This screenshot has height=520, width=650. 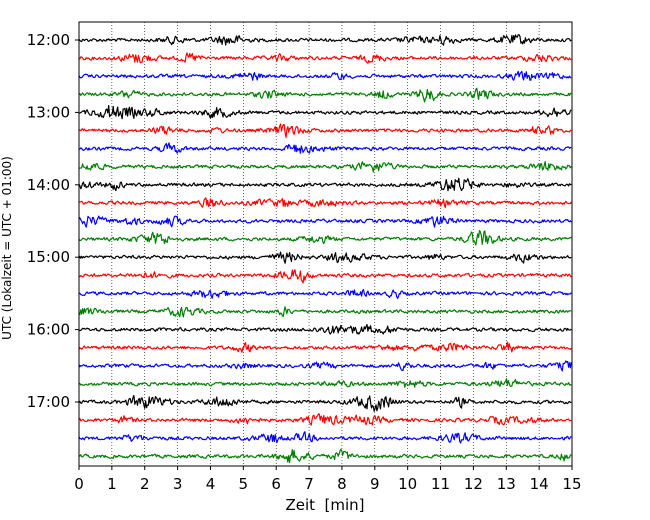 I want to click on y-axis: 12:00 13:00 14:00 15:00 16:00 17:00, so click(x=53, y=221).